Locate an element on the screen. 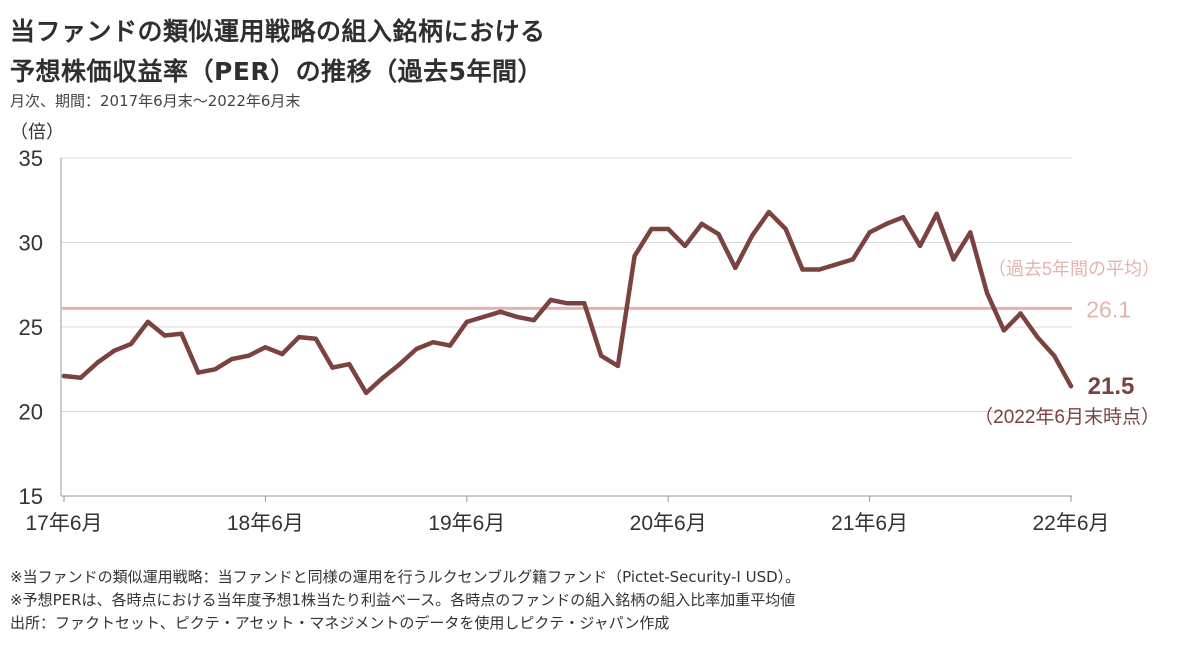 The image size is (1197, 648). y-tick-label: 15 is located at coordinates (31, 496).